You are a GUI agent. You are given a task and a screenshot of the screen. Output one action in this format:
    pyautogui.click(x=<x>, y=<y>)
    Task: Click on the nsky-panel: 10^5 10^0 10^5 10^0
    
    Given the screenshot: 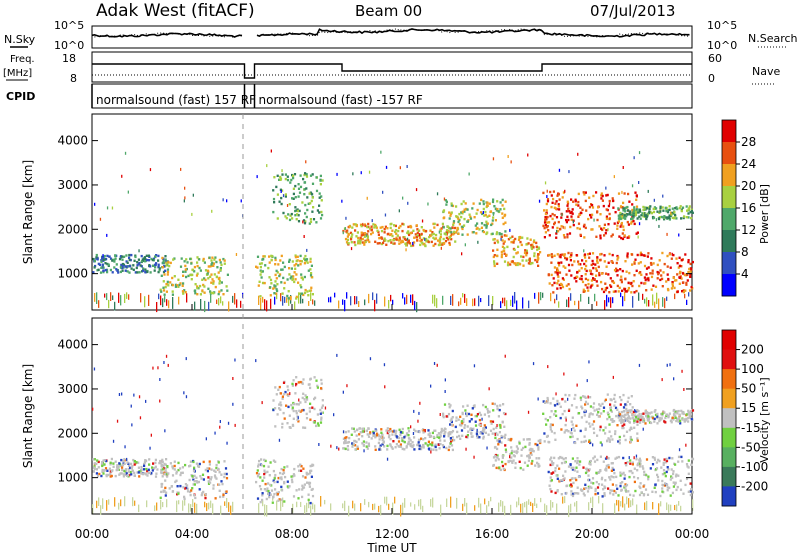 What is the action you would take?
    pyautogui.click(x=395, y=35)
    